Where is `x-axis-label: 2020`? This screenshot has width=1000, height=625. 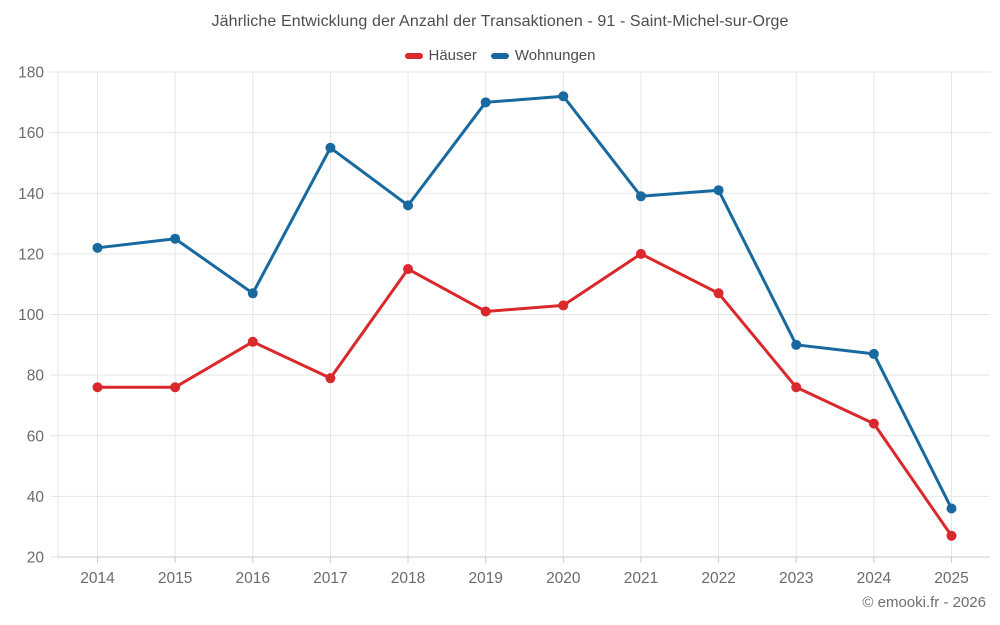 x-axis-label: 2020 is located at coordinates (563, 578).